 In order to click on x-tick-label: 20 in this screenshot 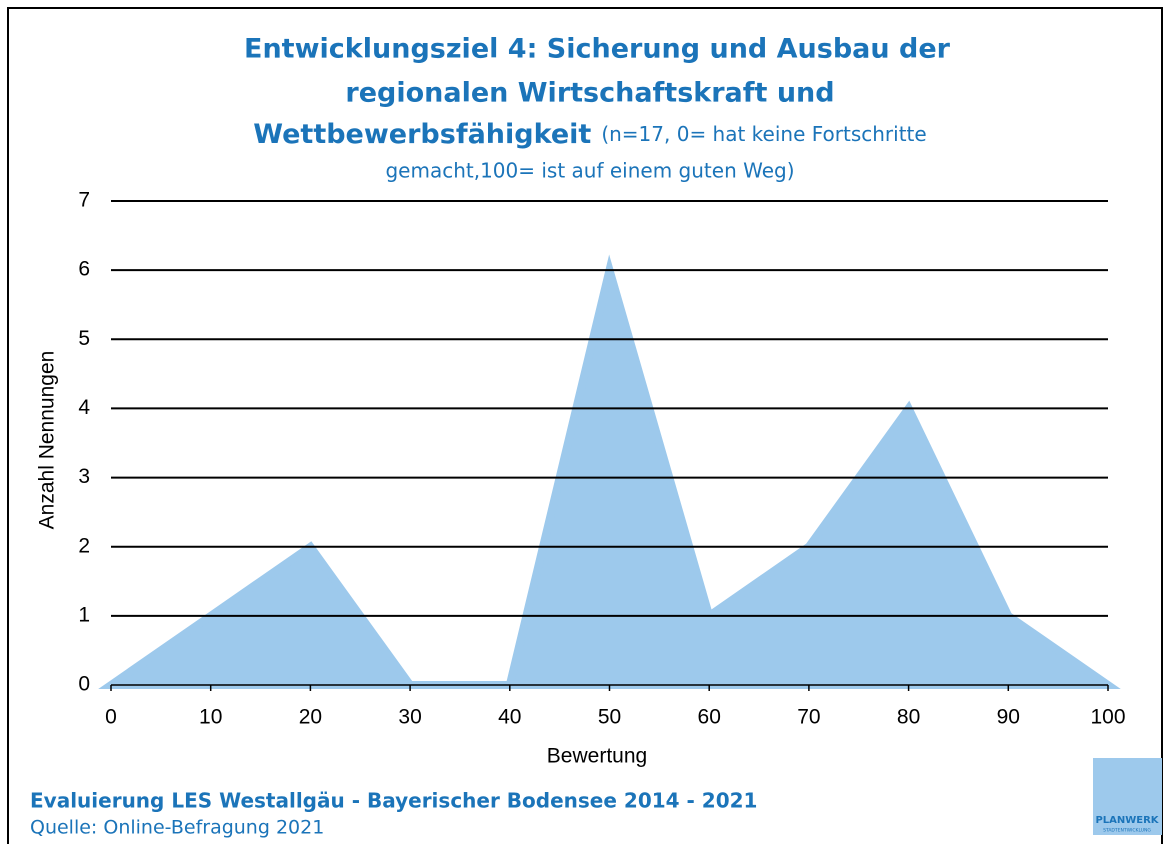, I will do `click(310, 717)`.